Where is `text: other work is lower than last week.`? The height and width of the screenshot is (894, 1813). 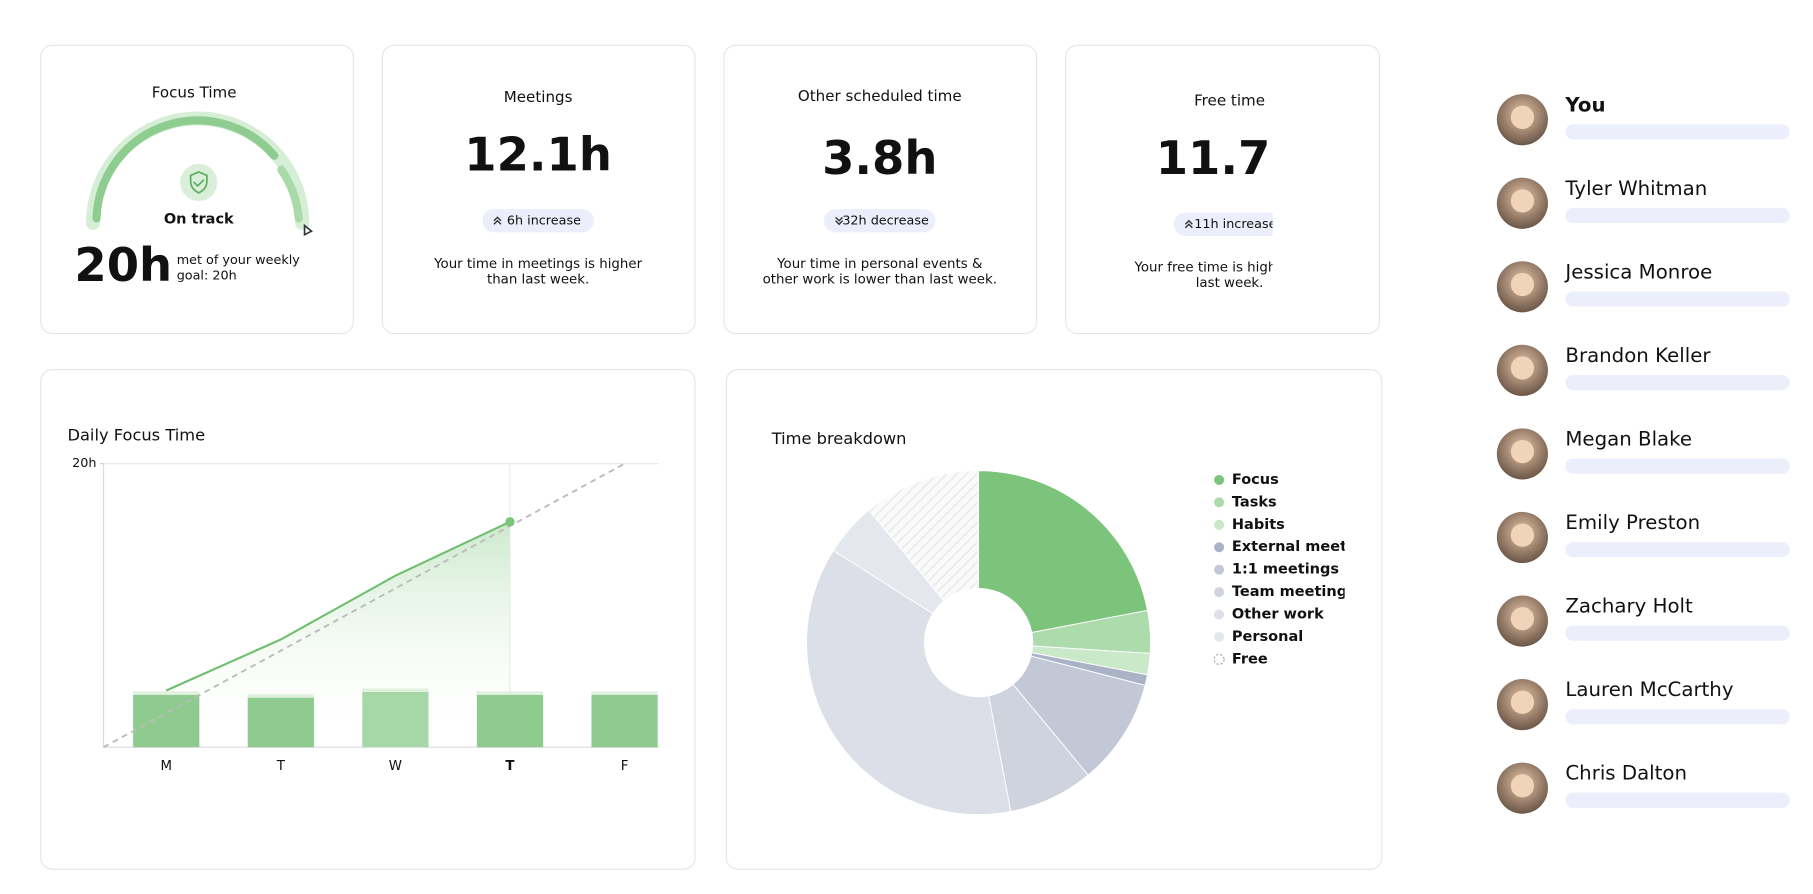
text: other work is lower than last week. is located at coordinates (880, 279).